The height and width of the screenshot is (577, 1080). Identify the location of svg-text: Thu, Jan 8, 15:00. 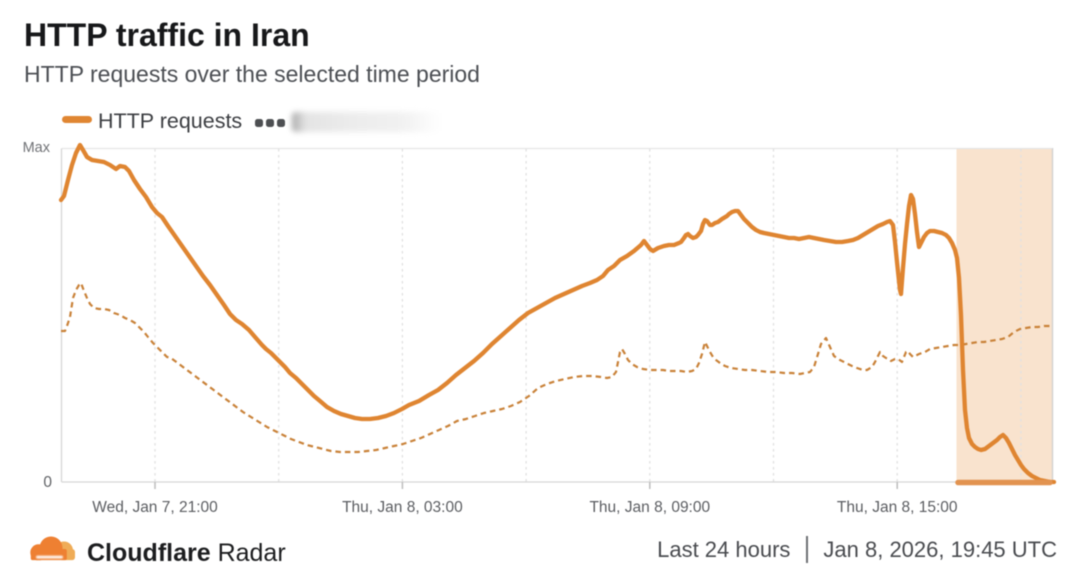
(897, 507).